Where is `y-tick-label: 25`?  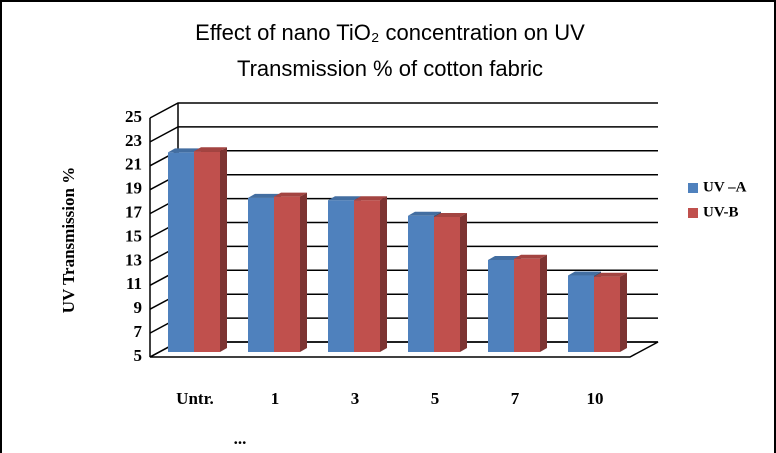 y-tick-label: 25 is located at coordinates (133, 116).